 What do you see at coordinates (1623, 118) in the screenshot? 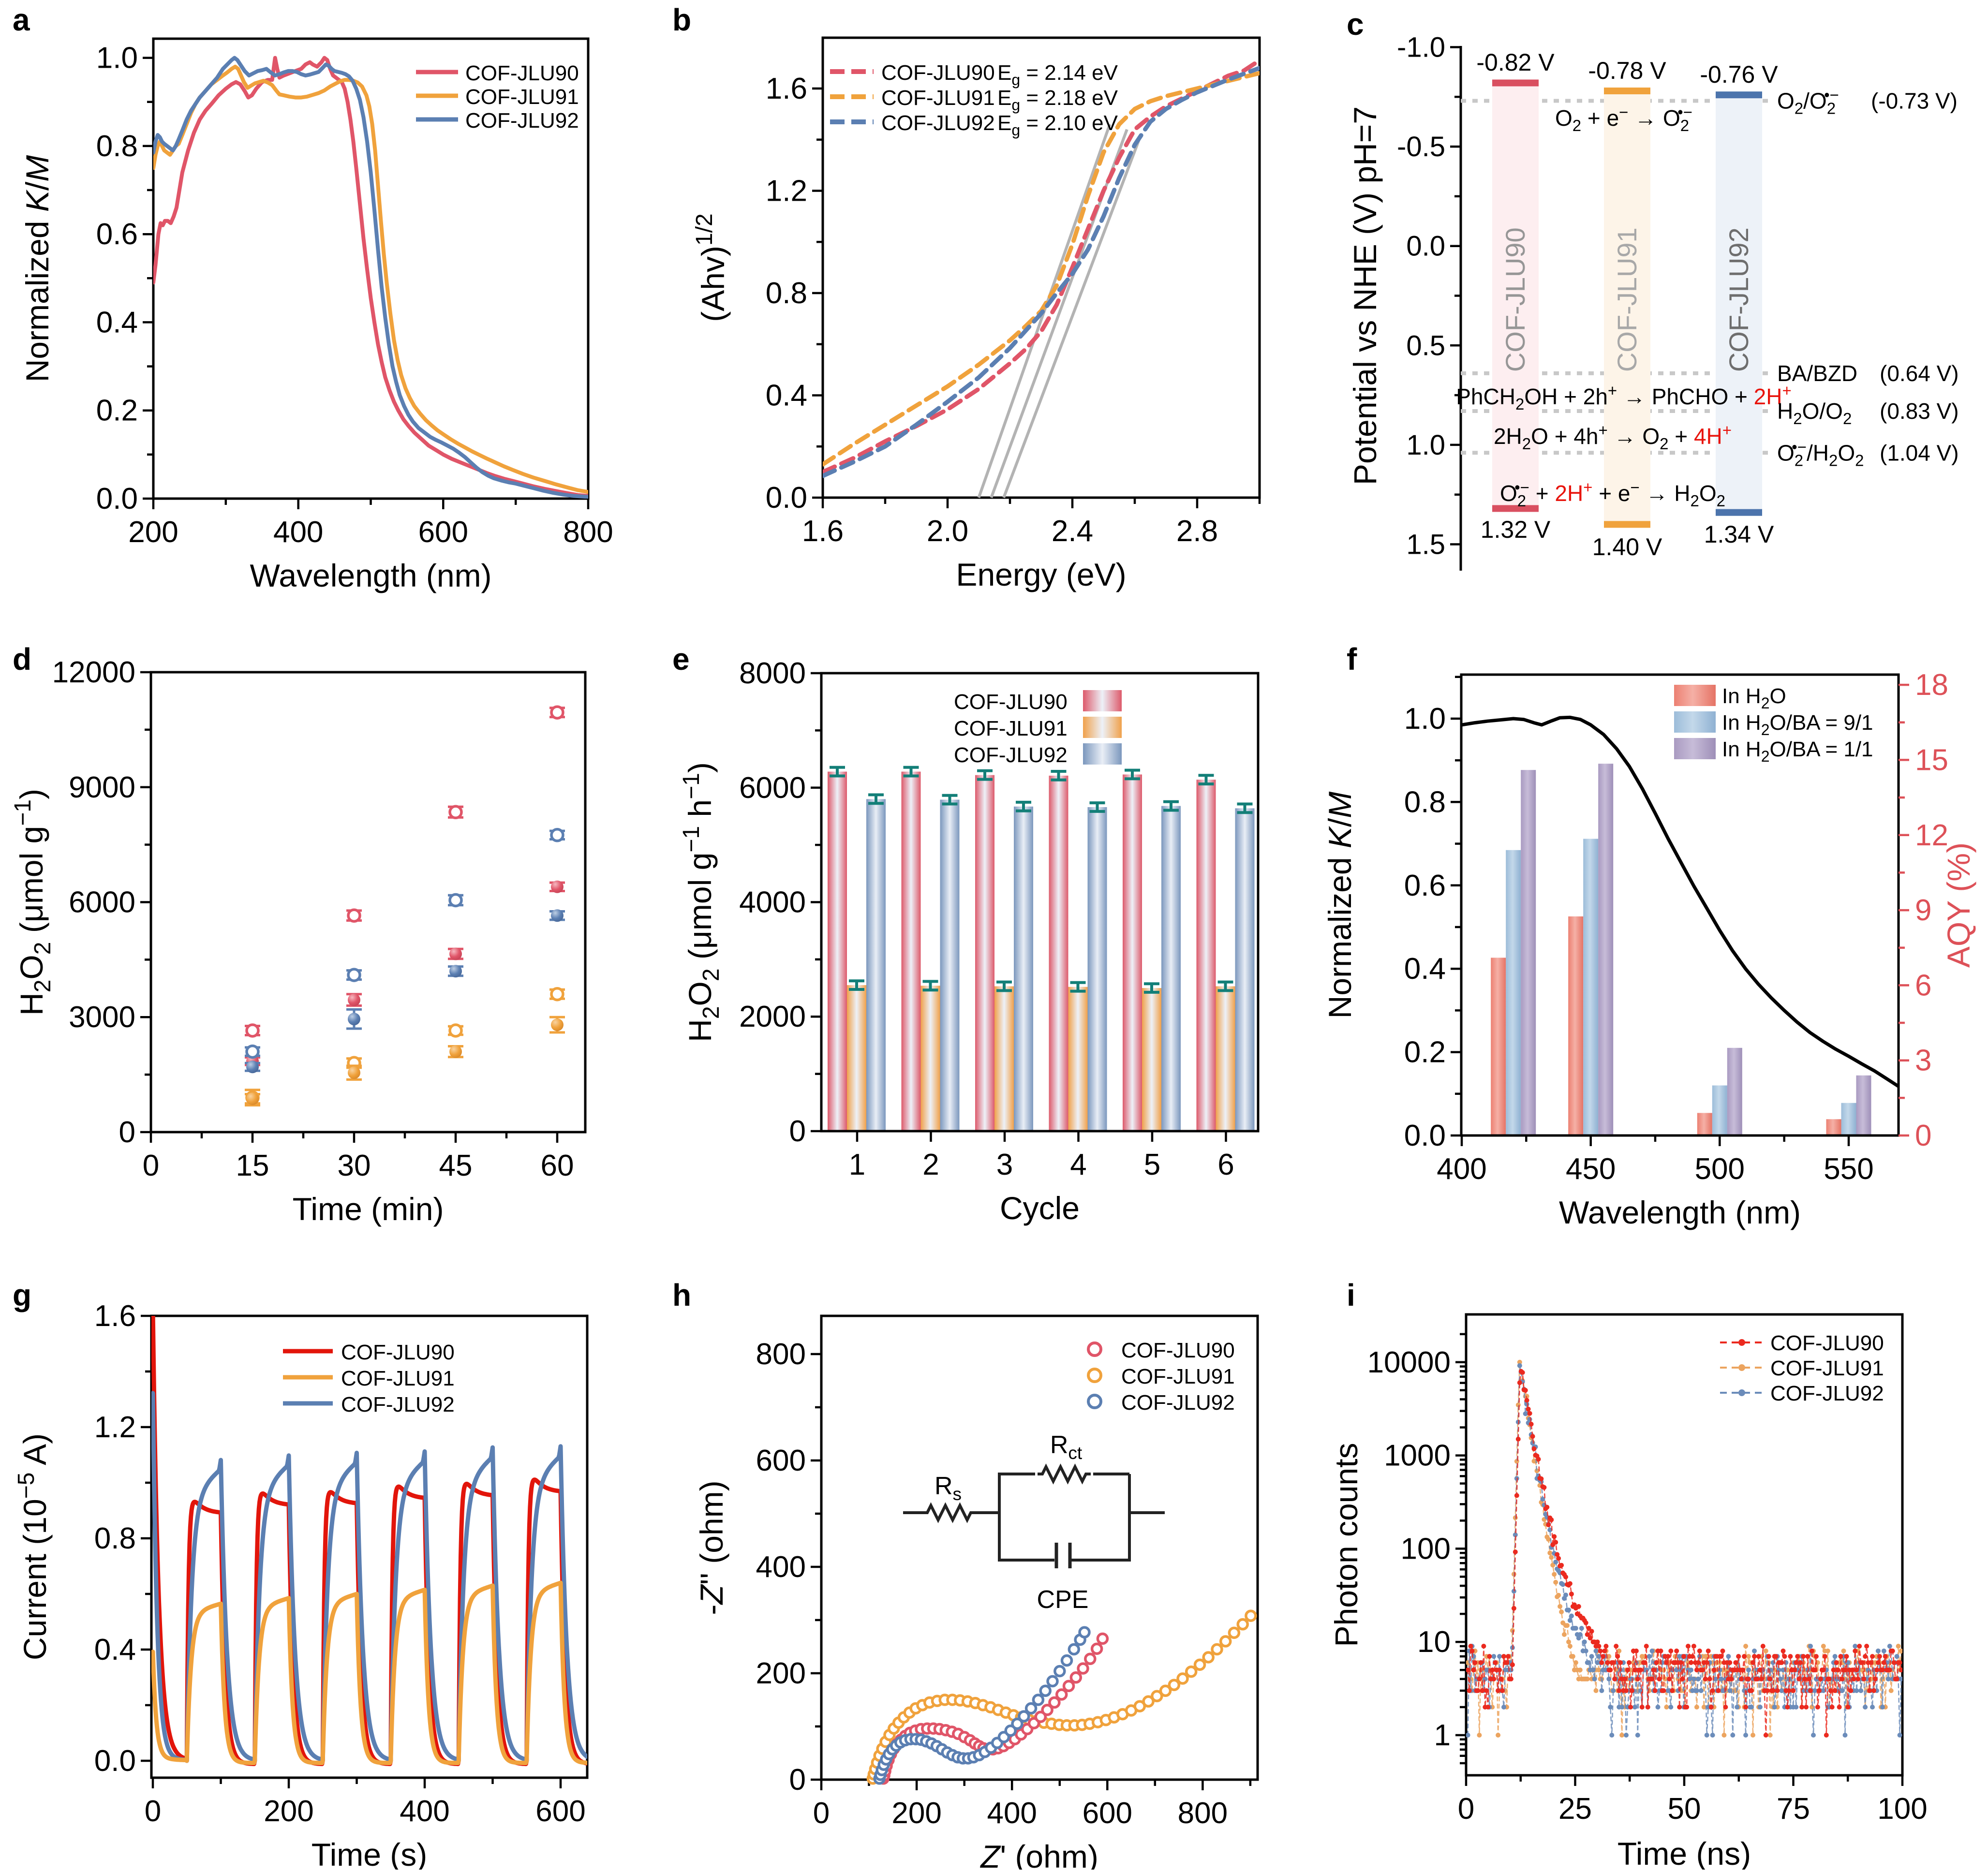
I see `svg-text: O2 + e− → O2•−` at bounding box center [1623, 118].